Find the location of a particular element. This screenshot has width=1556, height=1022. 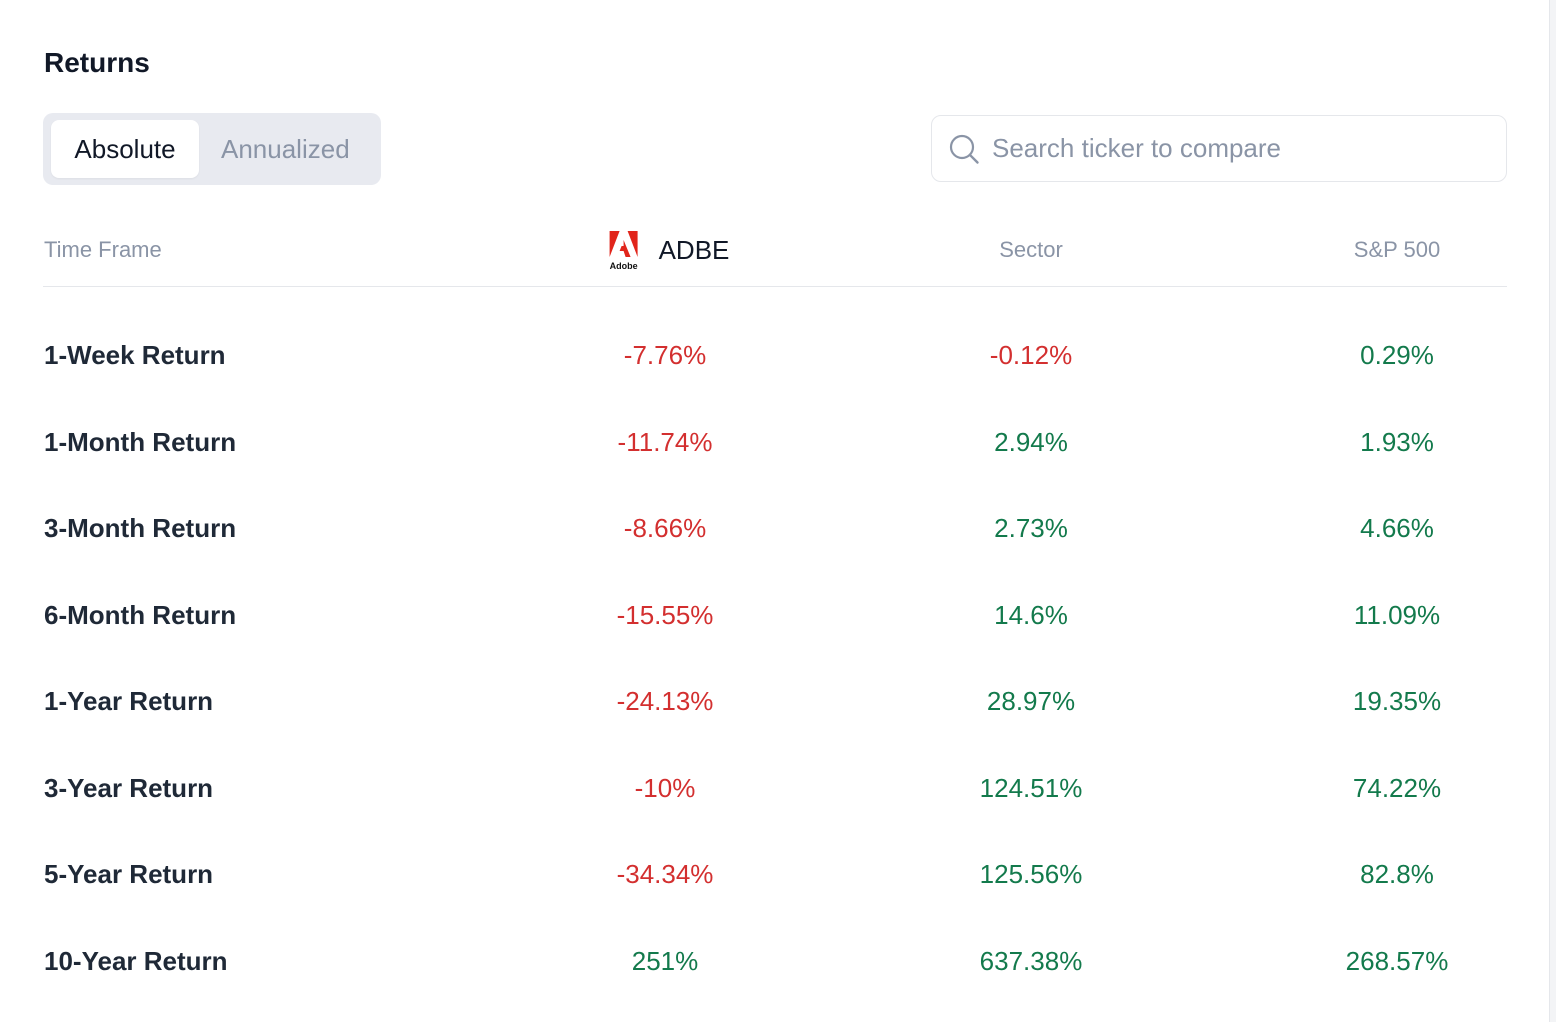

row-label: 10-Year Return is located at coordinates (136, 960).